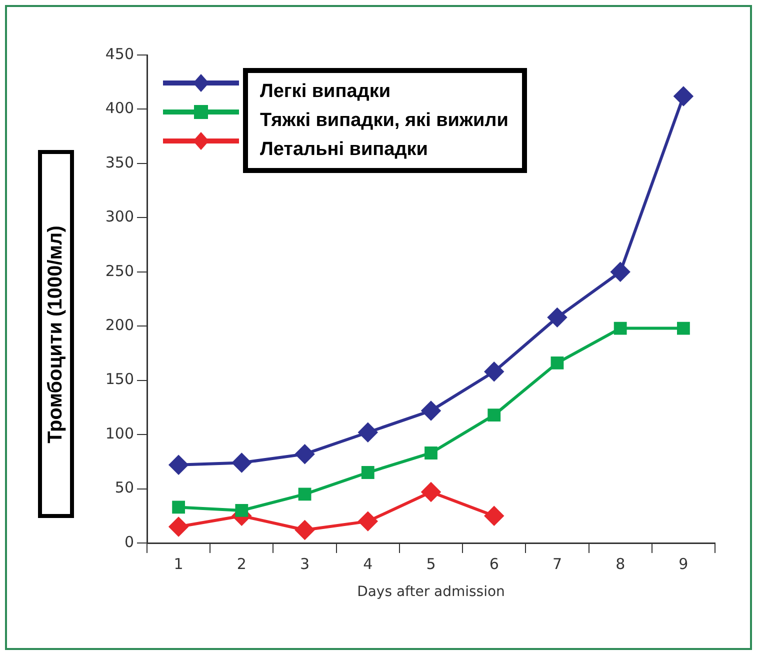 Image resolution: width=759 pixels, height=654 pixels. I want to click on x-tick-label: 6, so click(494, 563).